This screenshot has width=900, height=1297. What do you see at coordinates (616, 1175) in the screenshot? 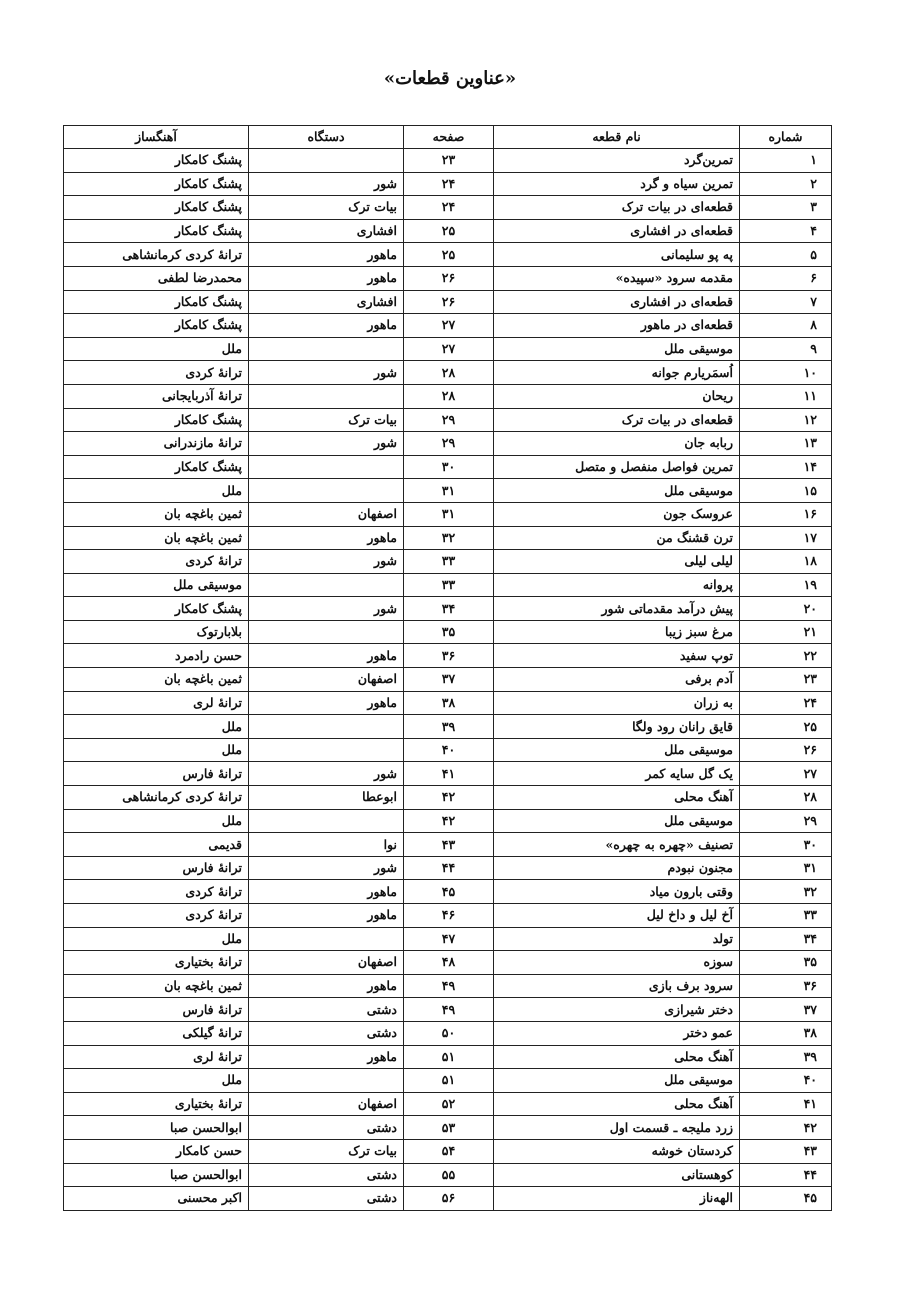
I see `cell-name: کوهستانی` at bounding box center [616, 1175].